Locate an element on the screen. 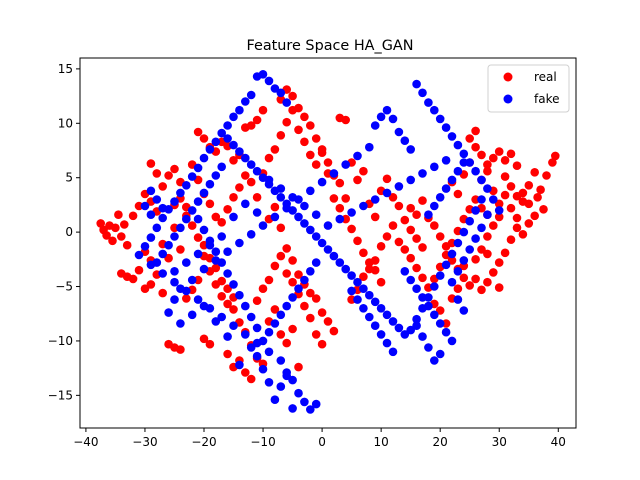 This screenshot has width=640, height=480. y-axis: −15 −10 −5 0 5 10 15 is located at coordinates (64, 232).